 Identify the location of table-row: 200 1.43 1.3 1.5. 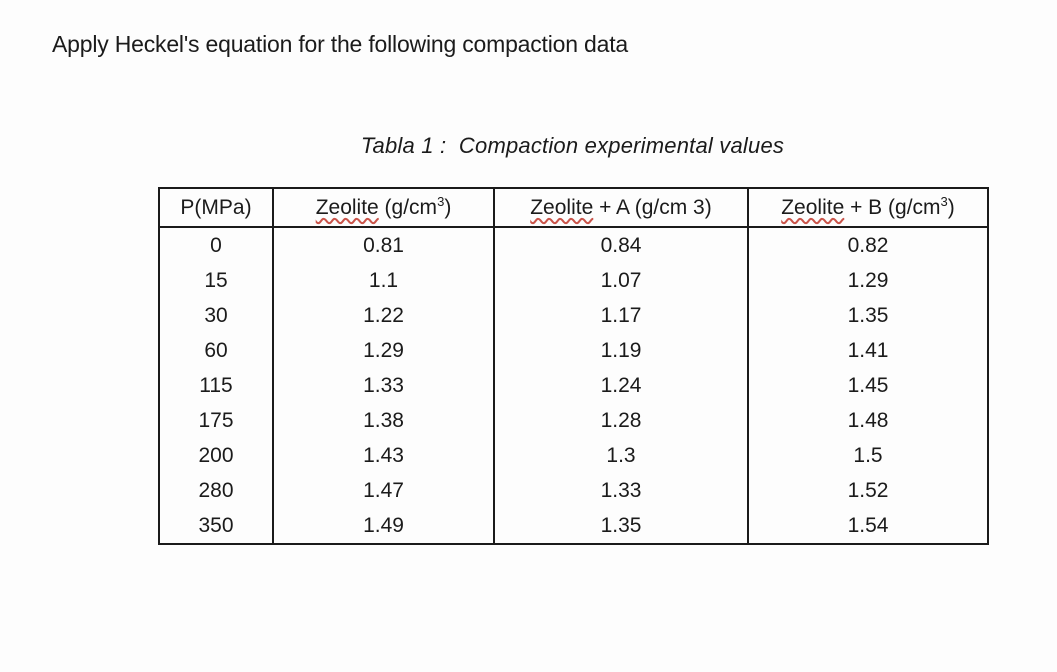
(573, 455).